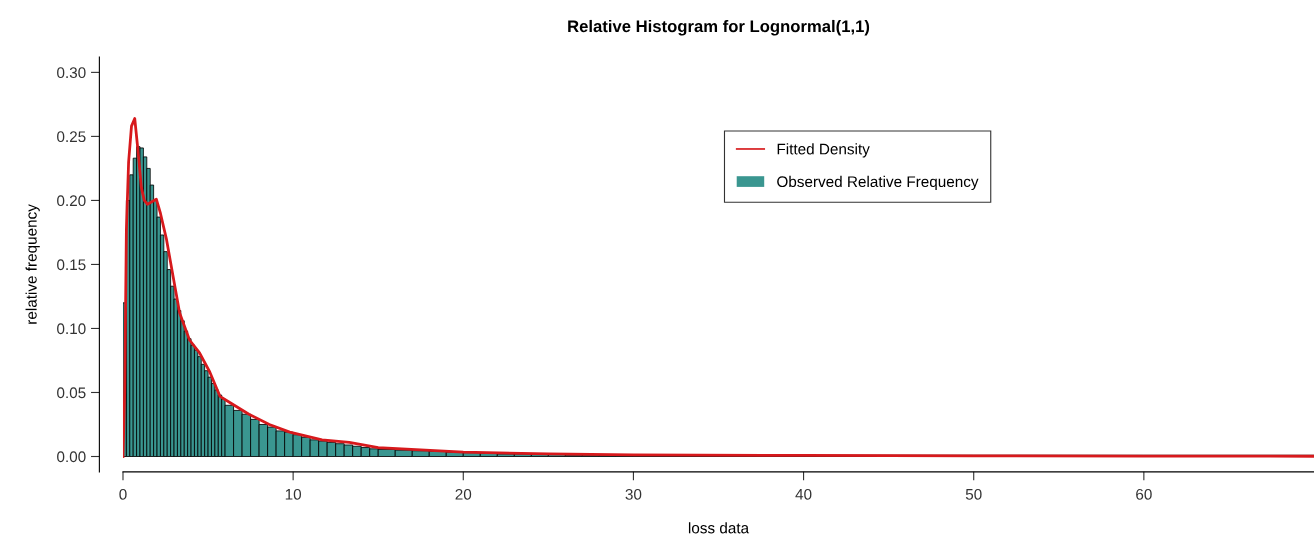 This screenshot has width=1314, height=543. Describe the element at coordinates (633, 494) in the screenshot. I see `x-tick-label: 30` at that location.